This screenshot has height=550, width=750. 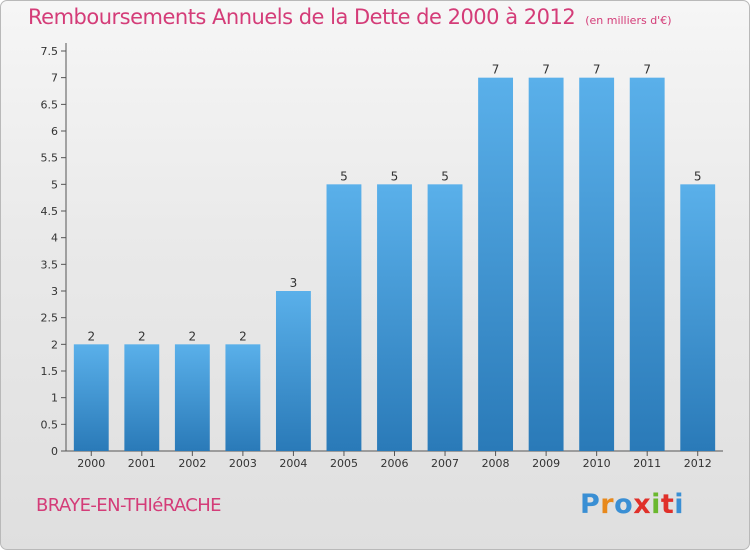 What do you see at coordinates (54, 184) in the screenshot?
I see `y-tick-label: 5` at bounding box center [54, 184].